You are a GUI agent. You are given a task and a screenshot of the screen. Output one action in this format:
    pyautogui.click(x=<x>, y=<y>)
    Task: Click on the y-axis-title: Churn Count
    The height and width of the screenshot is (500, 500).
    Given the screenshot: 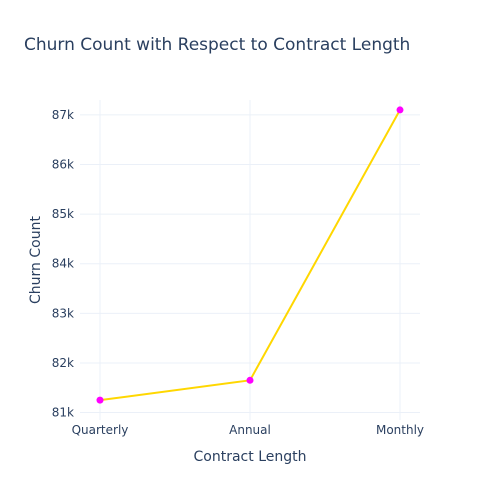 What is the action you would take?
    pyautogui.click(x=36, y=260)
    